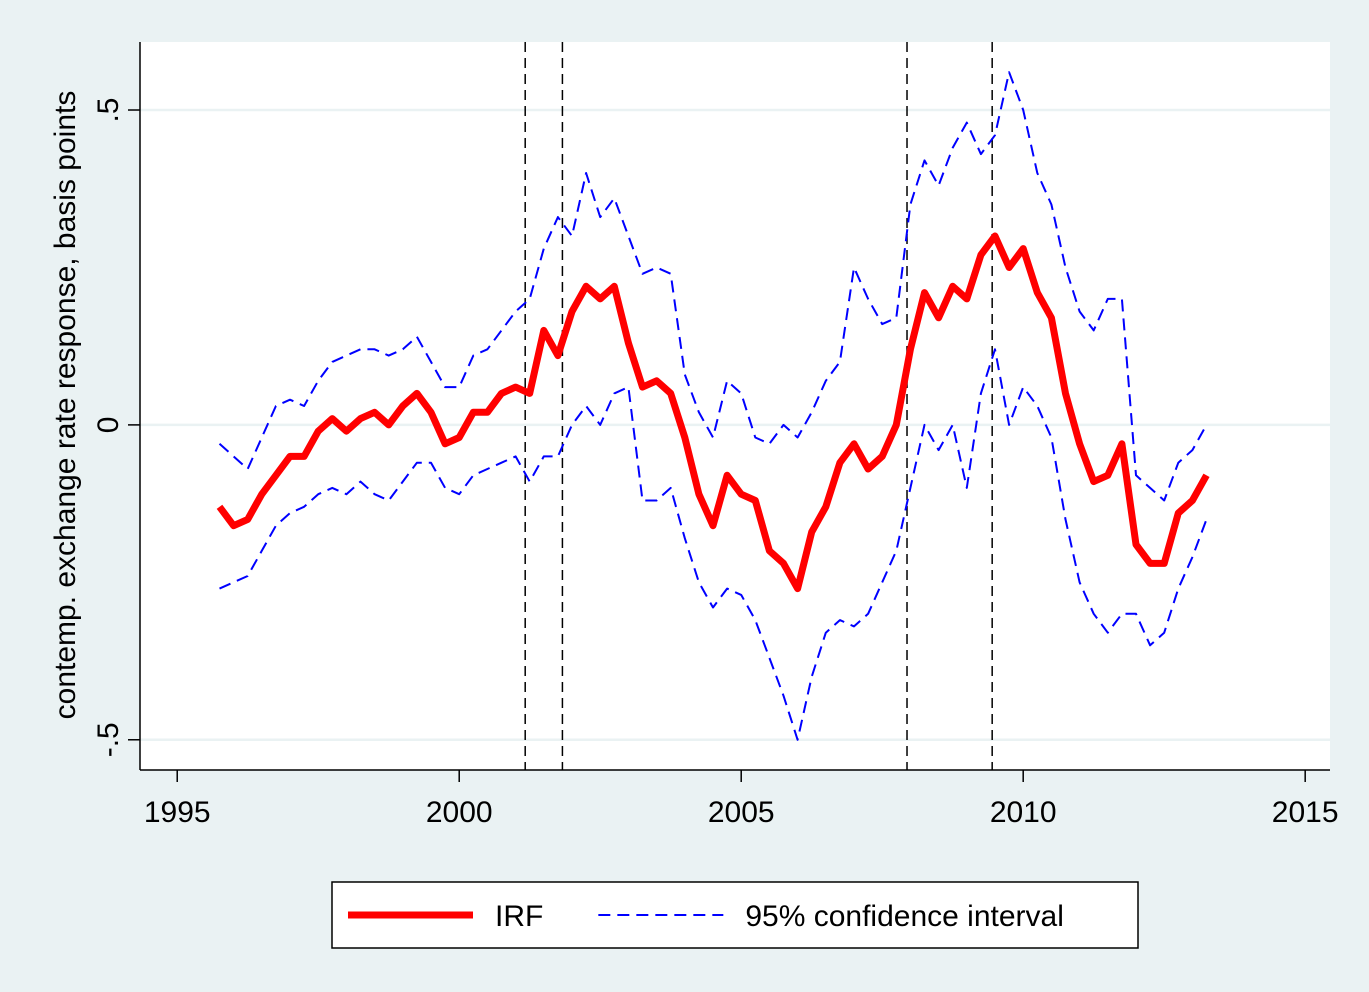  Describe the element at coordinates (108, 425) in the screenshot. I see `y-tick-label: 0` at that location.